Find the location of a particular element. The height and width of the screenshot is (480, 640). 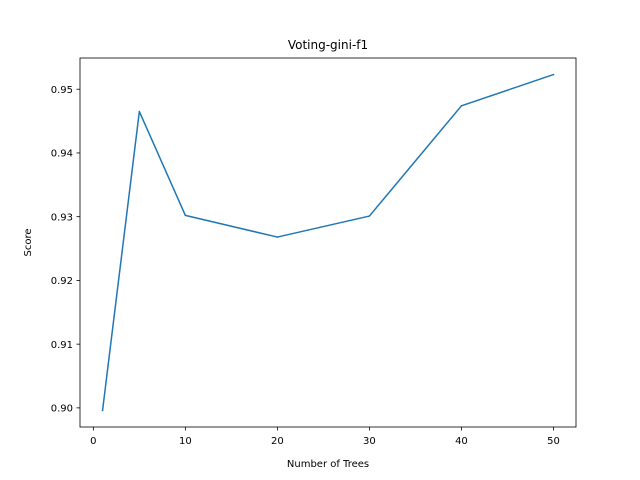

x-tick-label: 50 is located at coordinates (553, 441).